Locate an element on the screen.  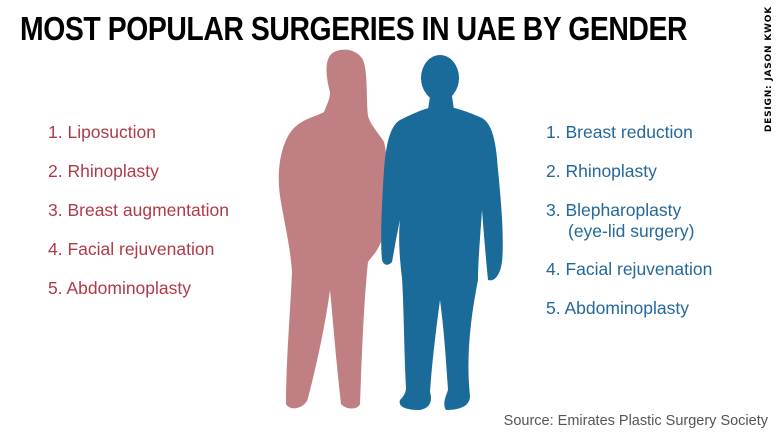
women-list-item: 2. Rhinoplasty is located at coordinates (103, 171).